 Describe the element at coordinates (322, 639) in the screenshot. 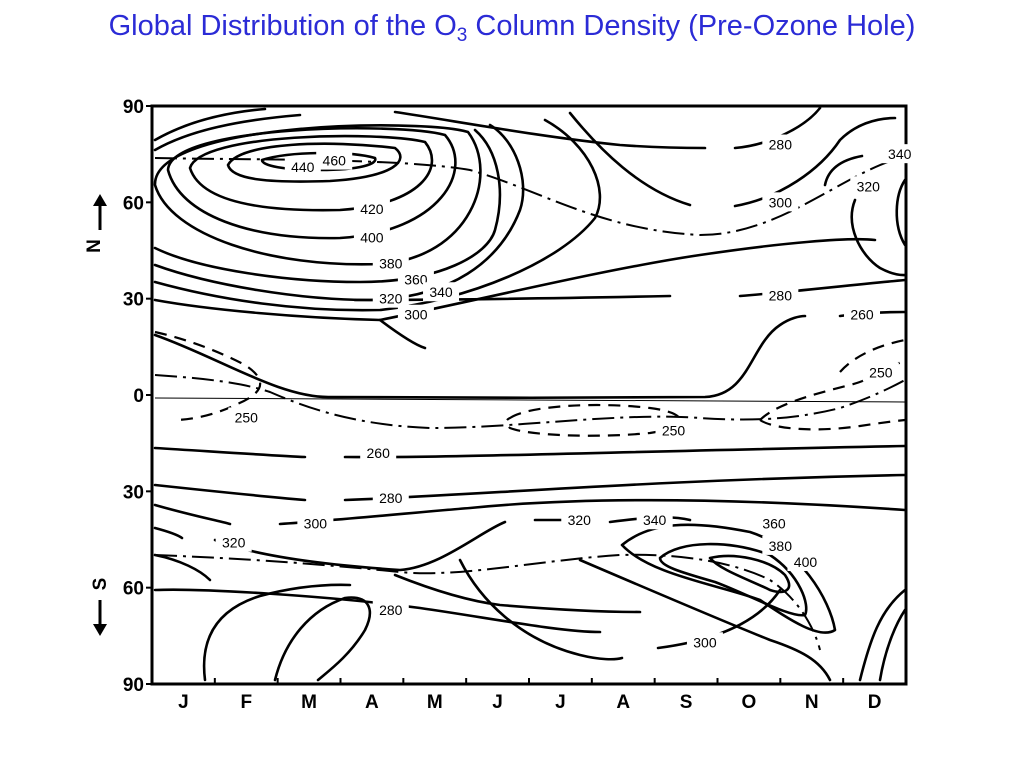

I see `contour-280-south-loop` at that location.